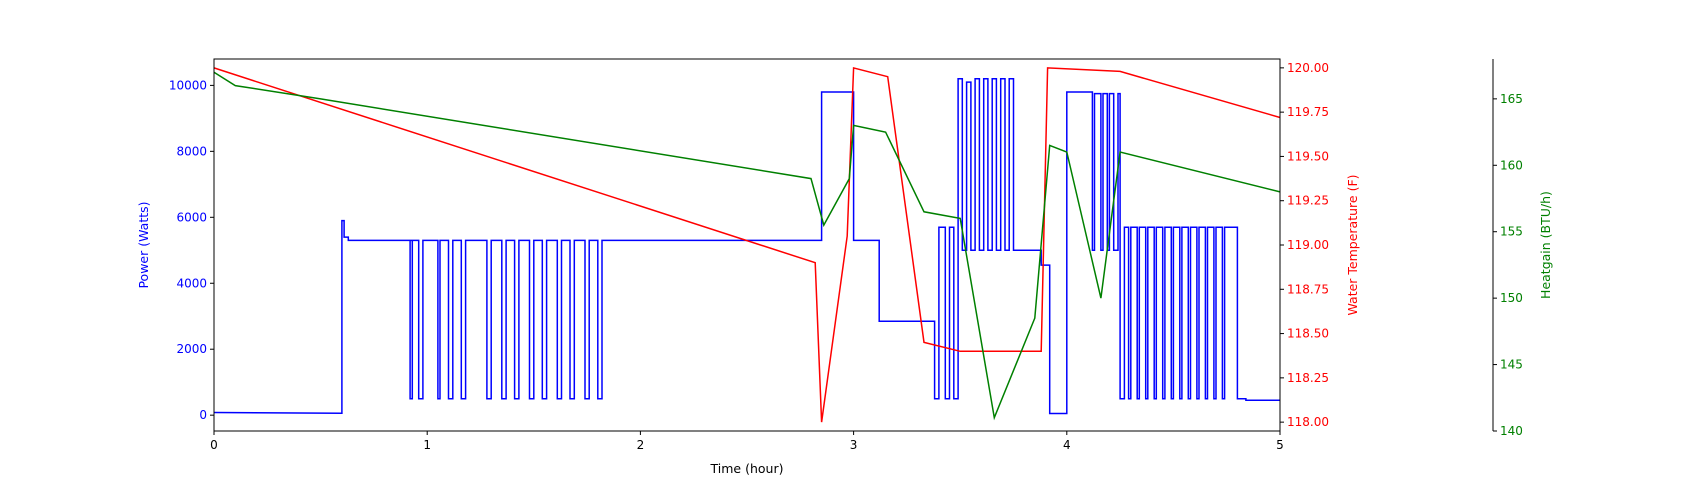 The height and width of the screenshot is (480, 1693). Describe the element at coordinates (1507, 248) in the screenshot. I see `heatgain-axis: 140 145 150 155 160 165` at that location.